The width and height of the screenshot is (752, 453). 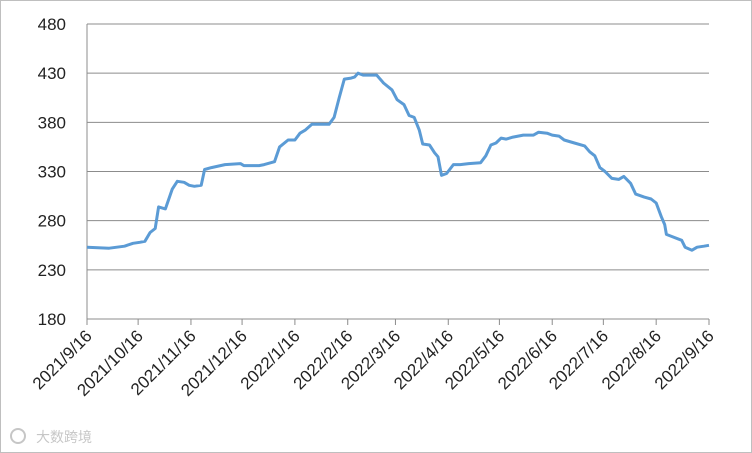 What do you see at coordinates (18, 436) in the screenshot?
I see `watermark-icon` at bounding box center [18, 436].